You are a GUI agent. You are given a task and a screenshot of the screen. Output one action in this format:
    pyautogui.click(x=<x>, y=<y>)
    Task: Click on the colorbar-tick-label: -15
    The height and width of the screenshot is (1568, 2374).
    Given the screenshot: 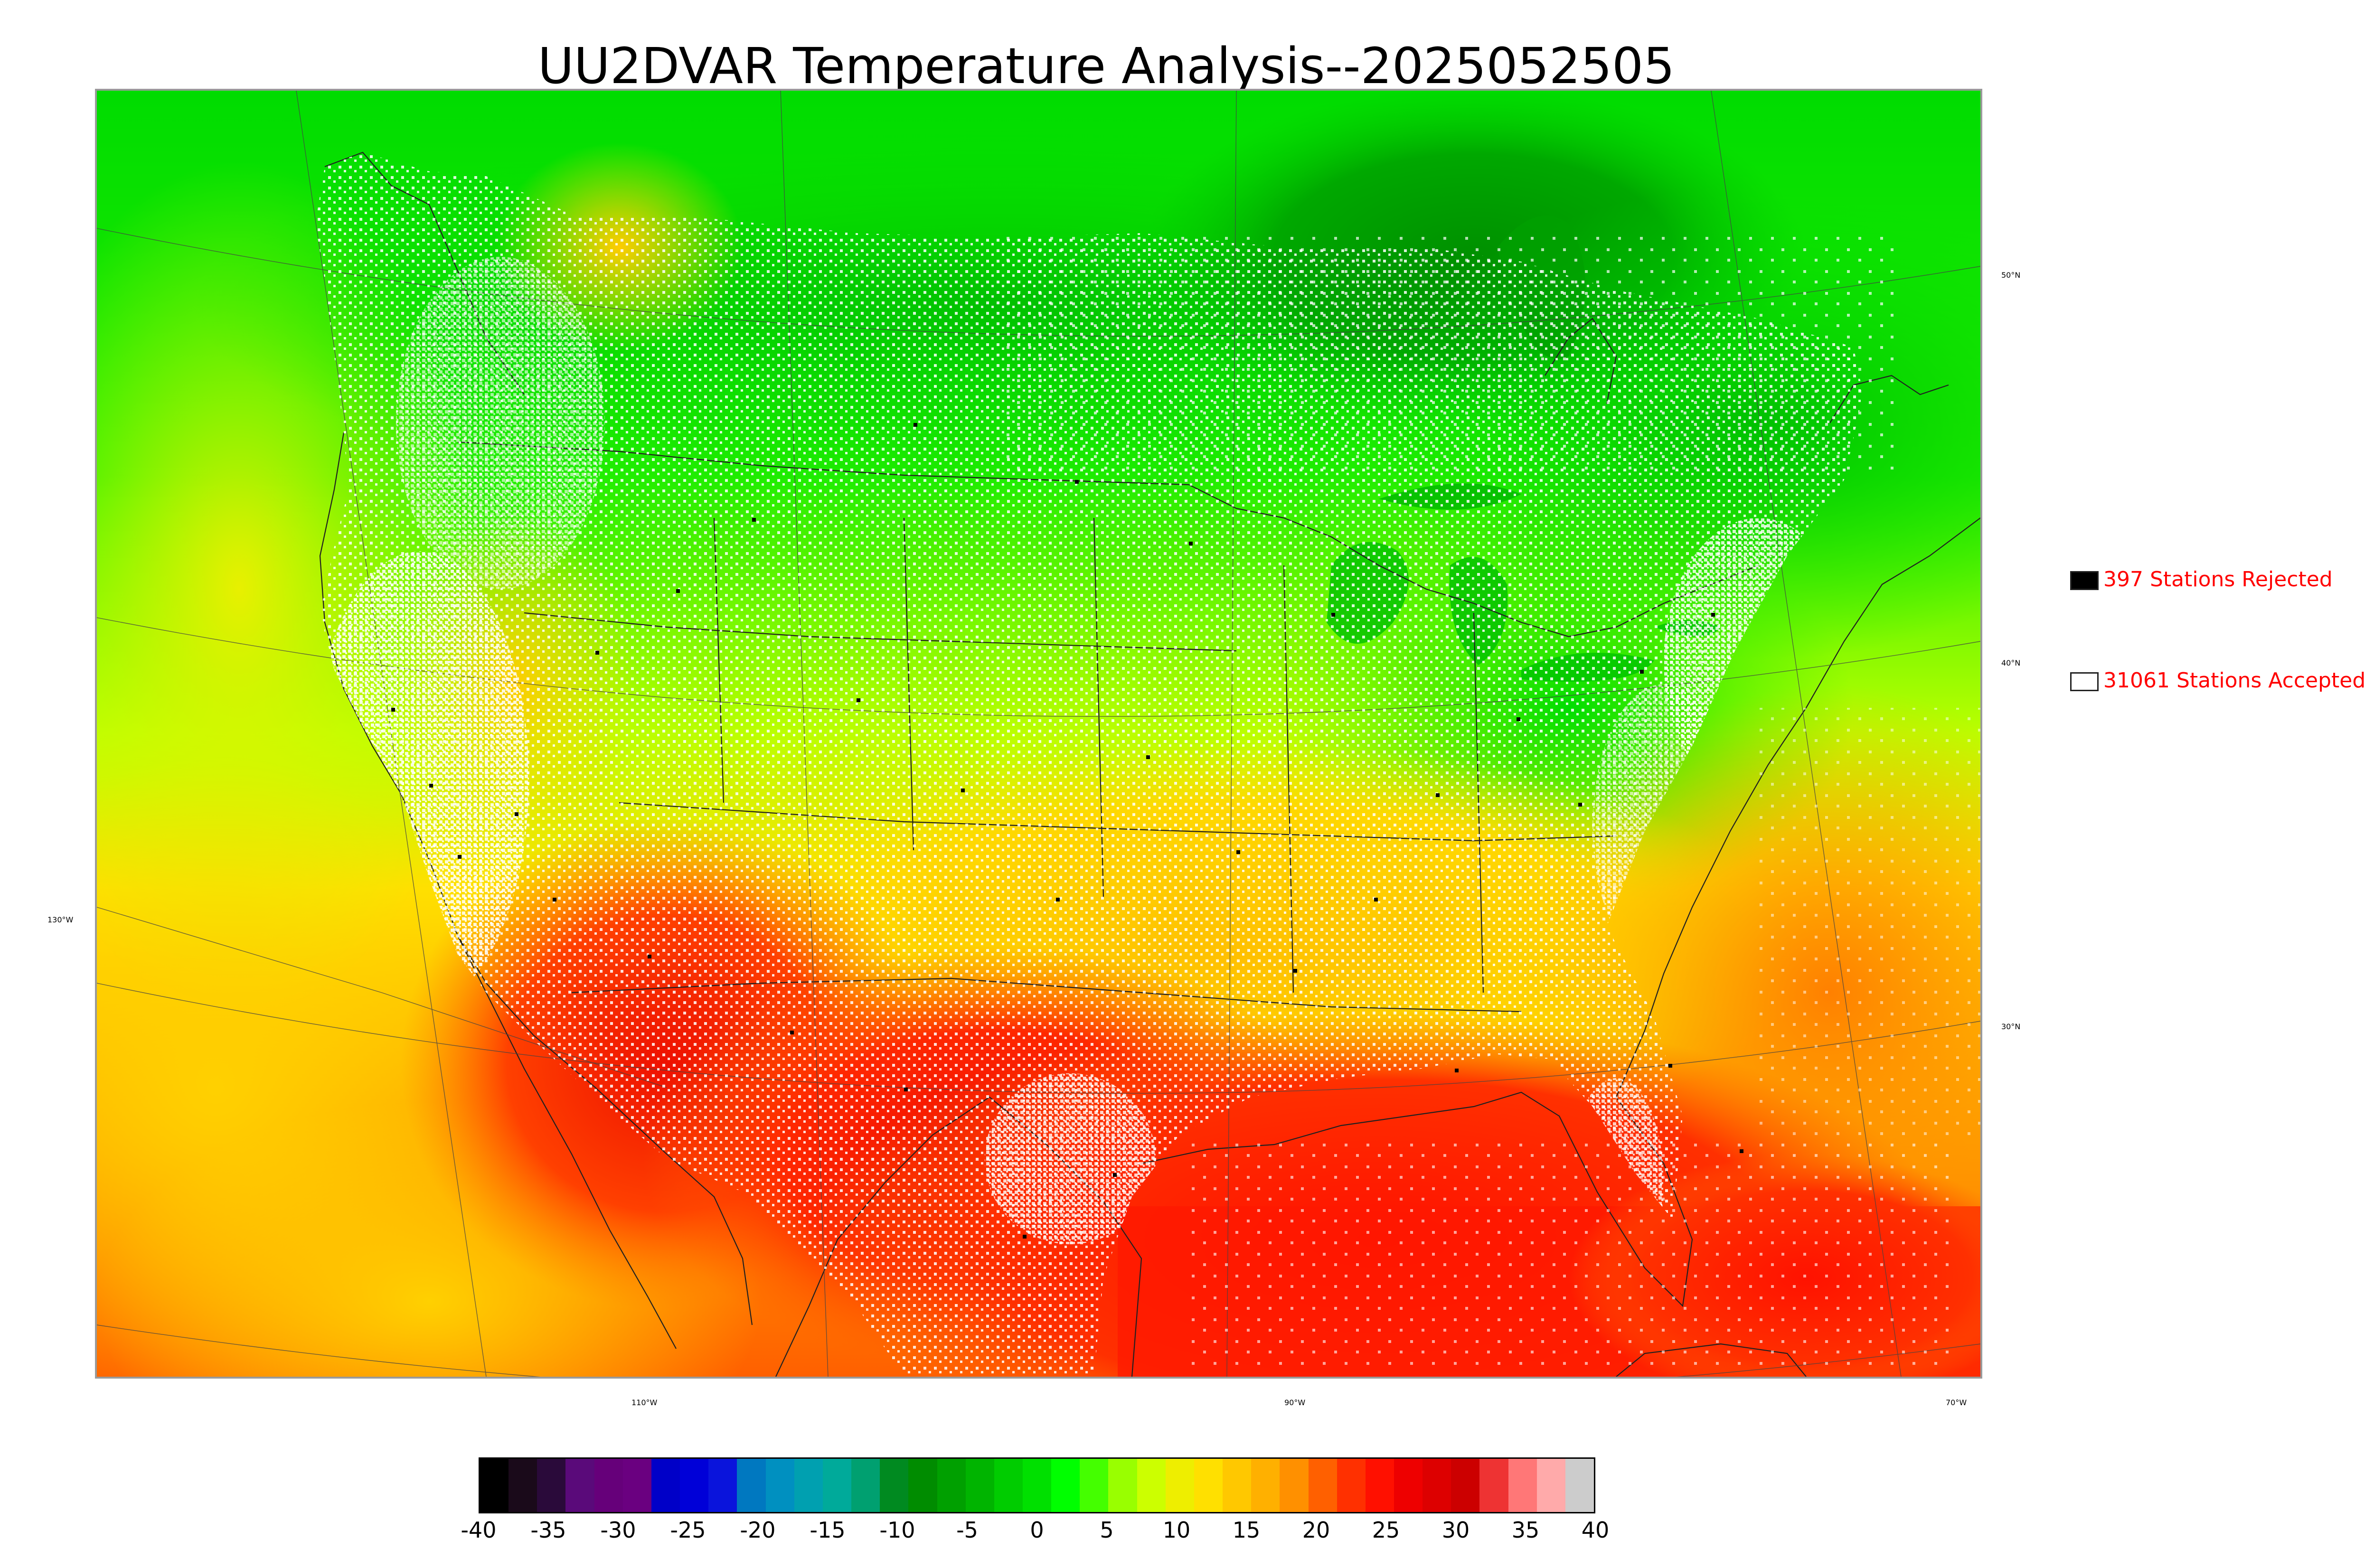 What is the action you would take?
    pyautogui.click(x=828, y=1530)
    